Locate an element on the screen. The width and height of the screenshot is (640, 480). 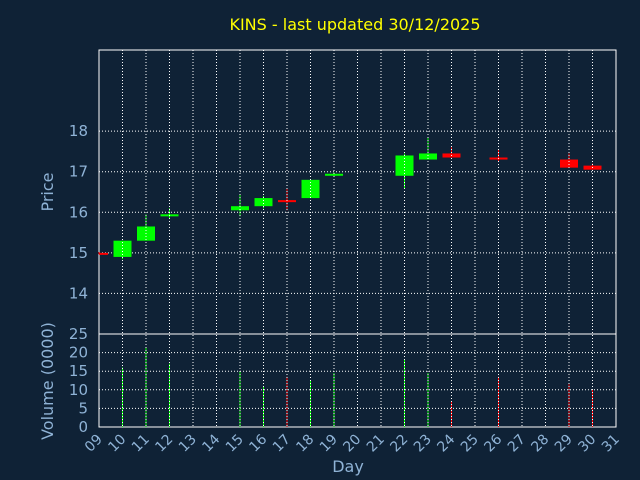
price-tick-label: 18 is located at coordinates (78, 131).